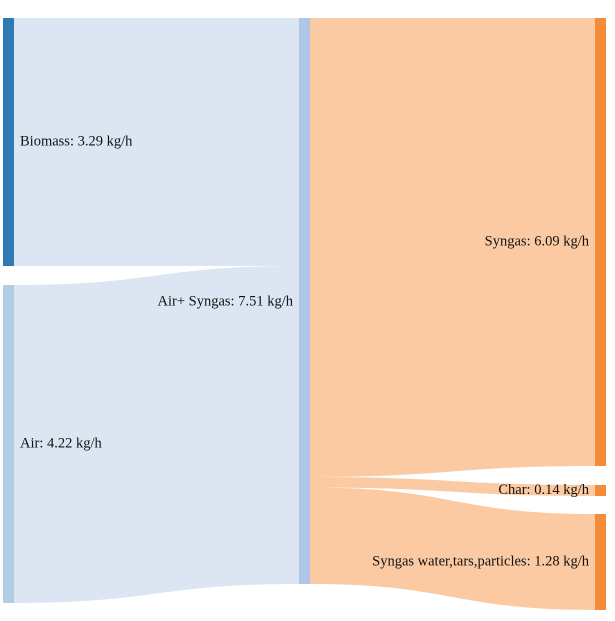 The width and height of the screenshot is (615, 621). Describe the element at coordinates (61, 443) in the screenshot. I see `label-air: Air: 4.22 kg/h` at that location.